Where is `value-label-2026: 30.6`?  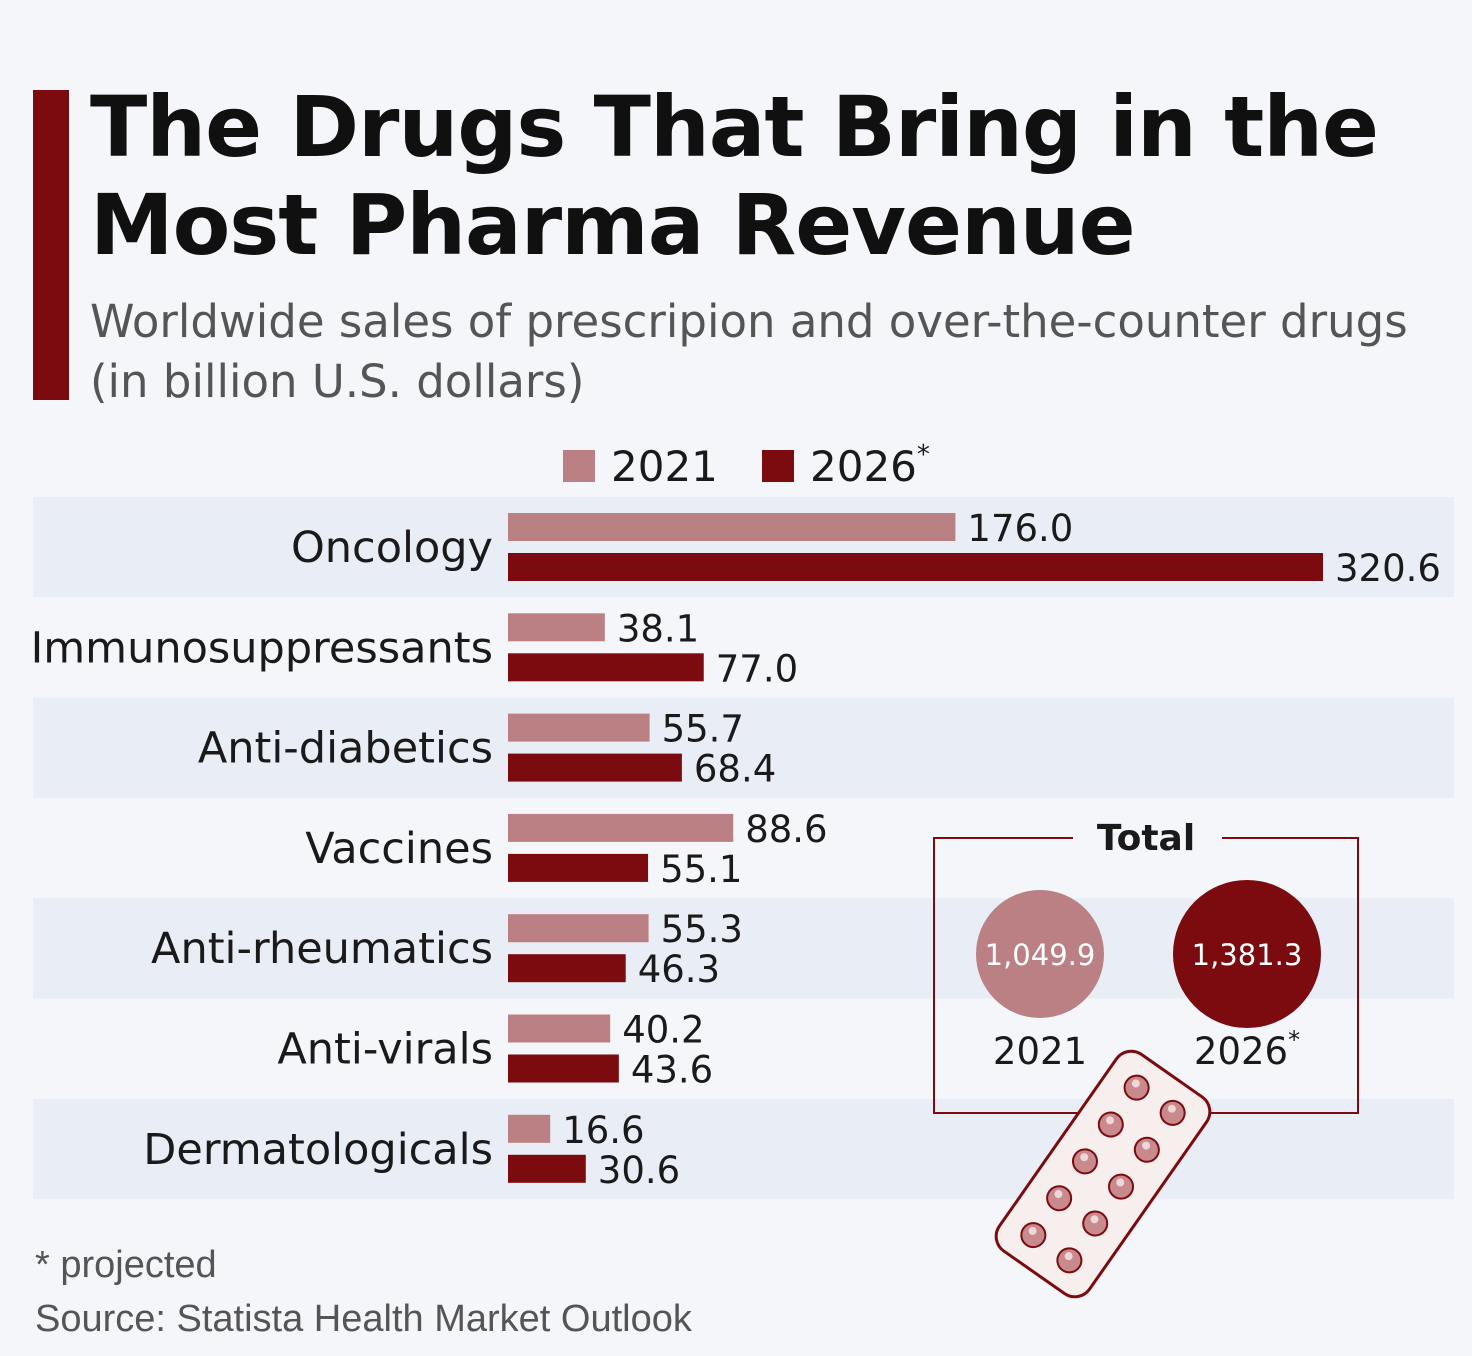 value-label-2026: 30.6 is located at coordinates (639, 1170).